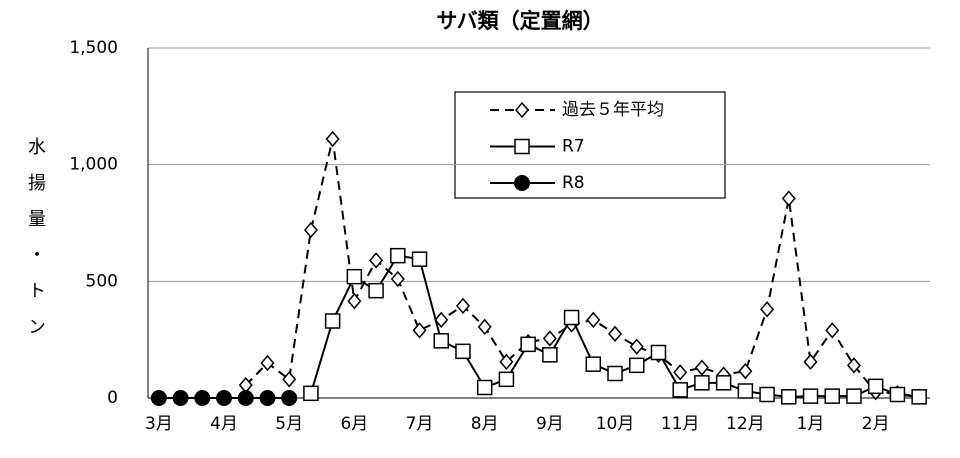  I want to click on x-tick-label: 3月, so click(159, 424).